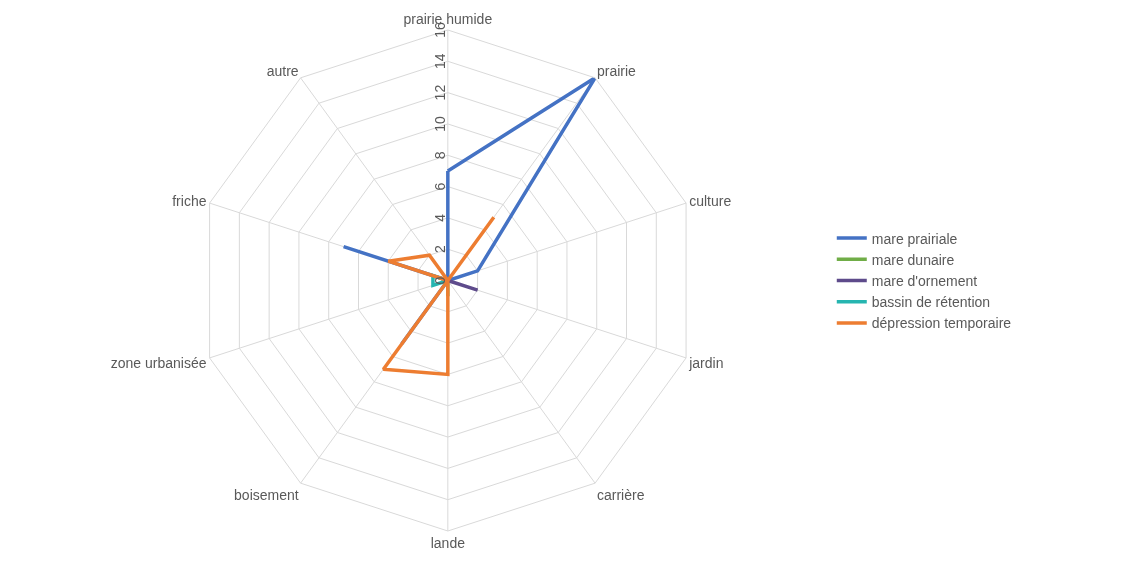  Describe the element at coordinates (931, 302) in the screenshot. I see `legend-label: bassin de rétention` at that location.